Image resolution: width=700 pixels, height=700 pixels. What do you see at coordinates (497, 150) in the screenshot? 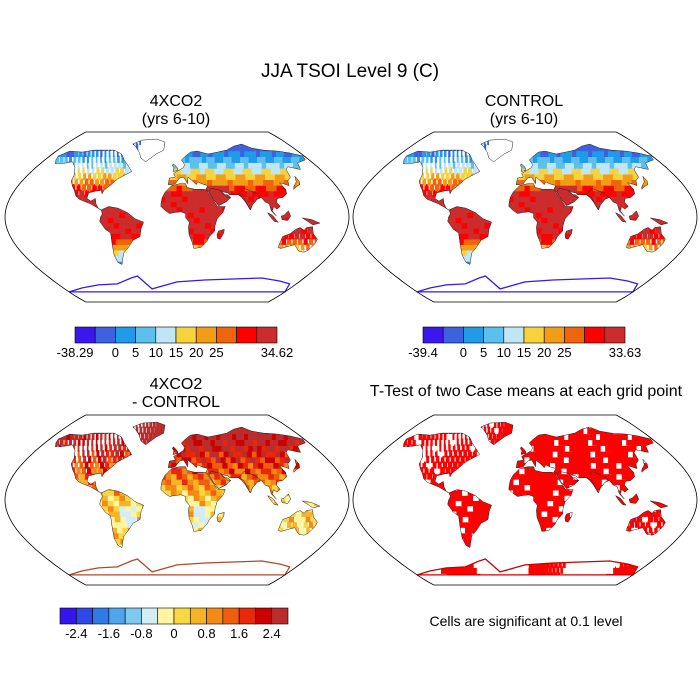
I see `coastline-greenland` at bounding box center [497, 150].